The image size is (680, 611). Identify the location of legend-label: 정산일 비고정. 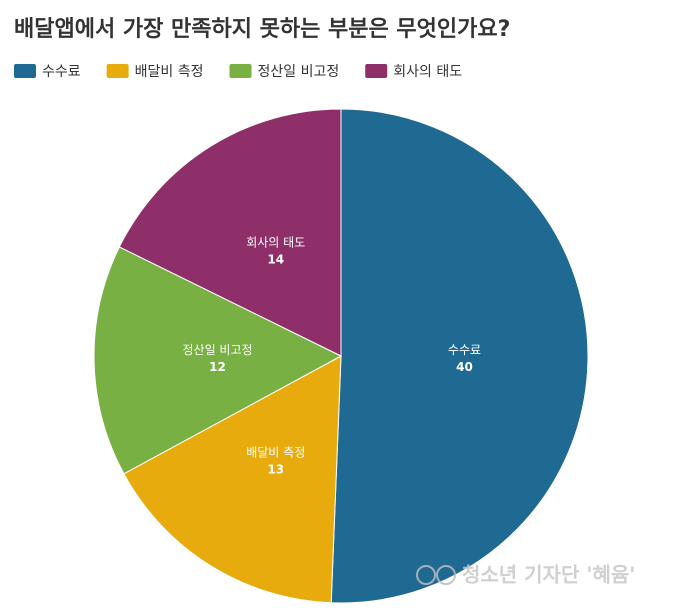
(299, 72).